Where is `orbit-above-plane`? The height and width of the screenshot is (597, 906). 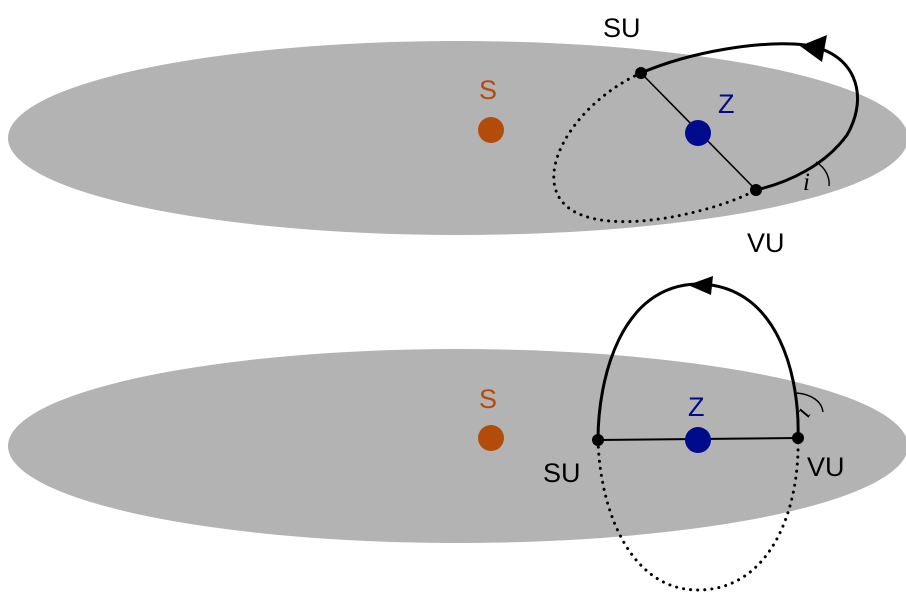 orbit-above-plane is located at coordinates (749, 117).